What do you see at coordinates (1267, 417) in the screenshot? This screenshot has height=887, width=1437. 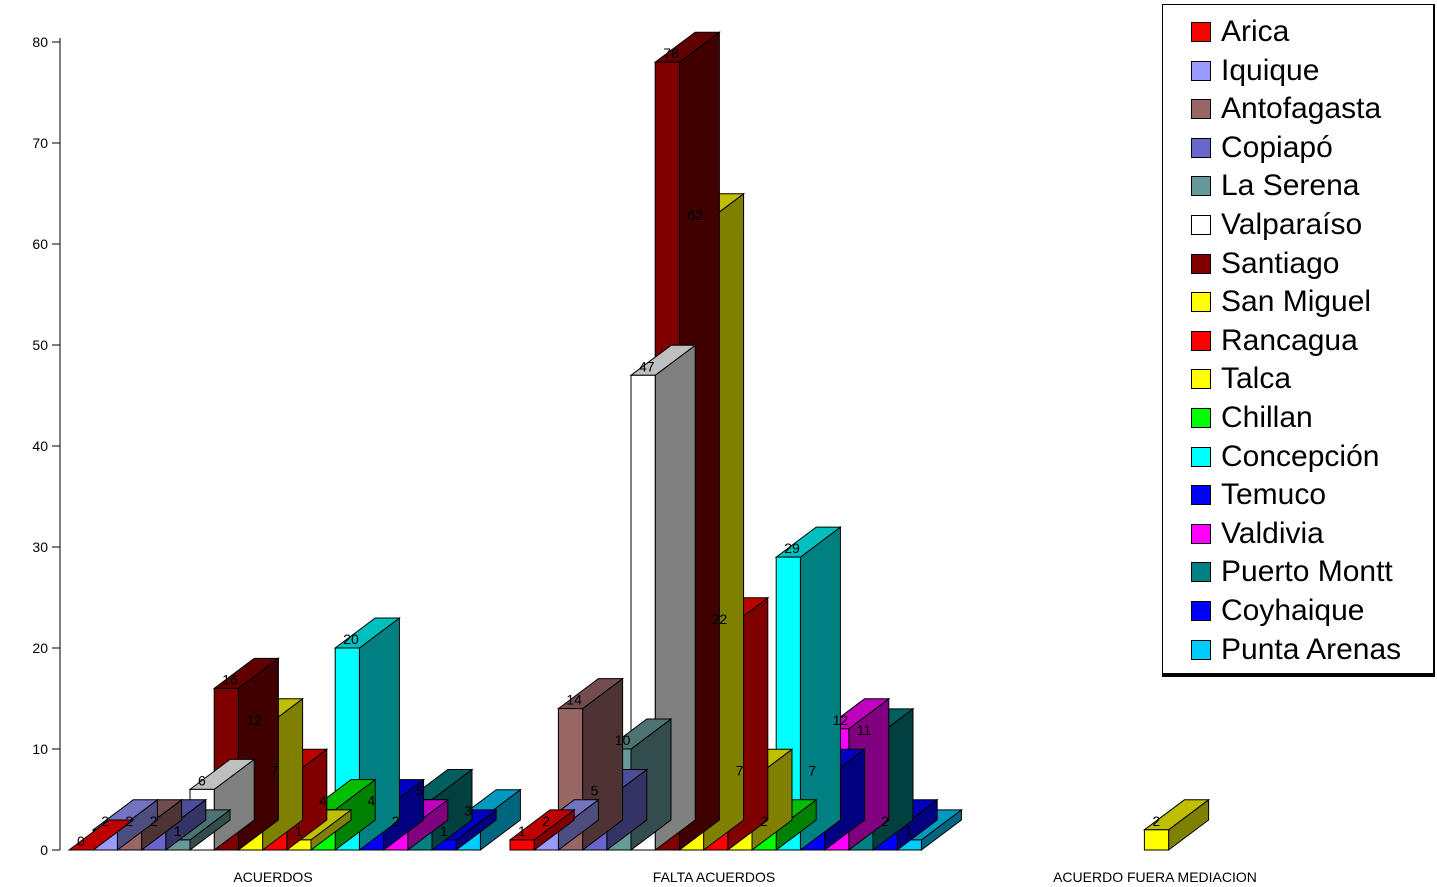 I see `legend-label: Chillan` at bounding box center [1267, 417].